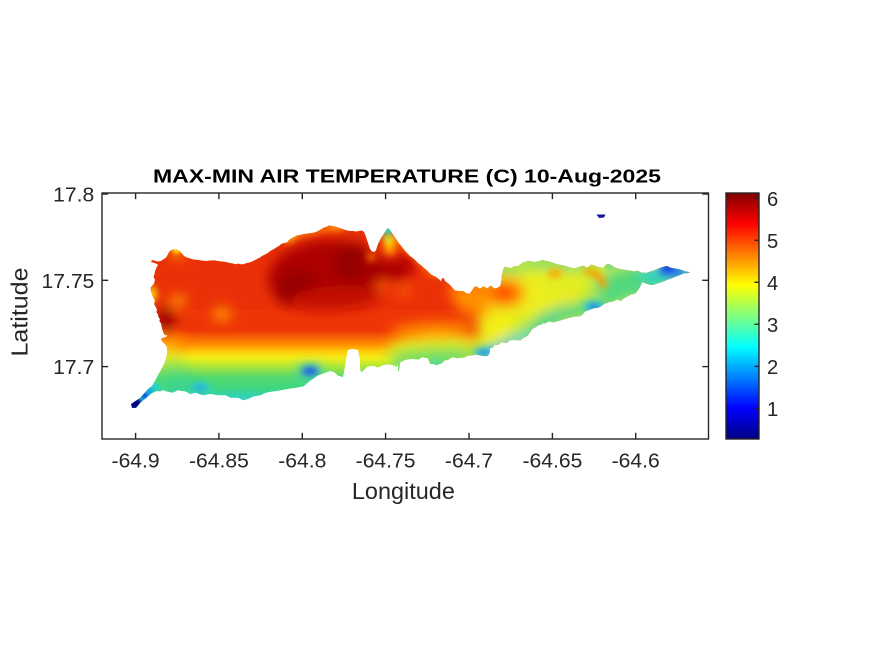 The image size is (875, 656). What do you see at coordinates (68, 282) in the screenshot?
I see `svg-text: 17.75` at bounding box center [68, 282].